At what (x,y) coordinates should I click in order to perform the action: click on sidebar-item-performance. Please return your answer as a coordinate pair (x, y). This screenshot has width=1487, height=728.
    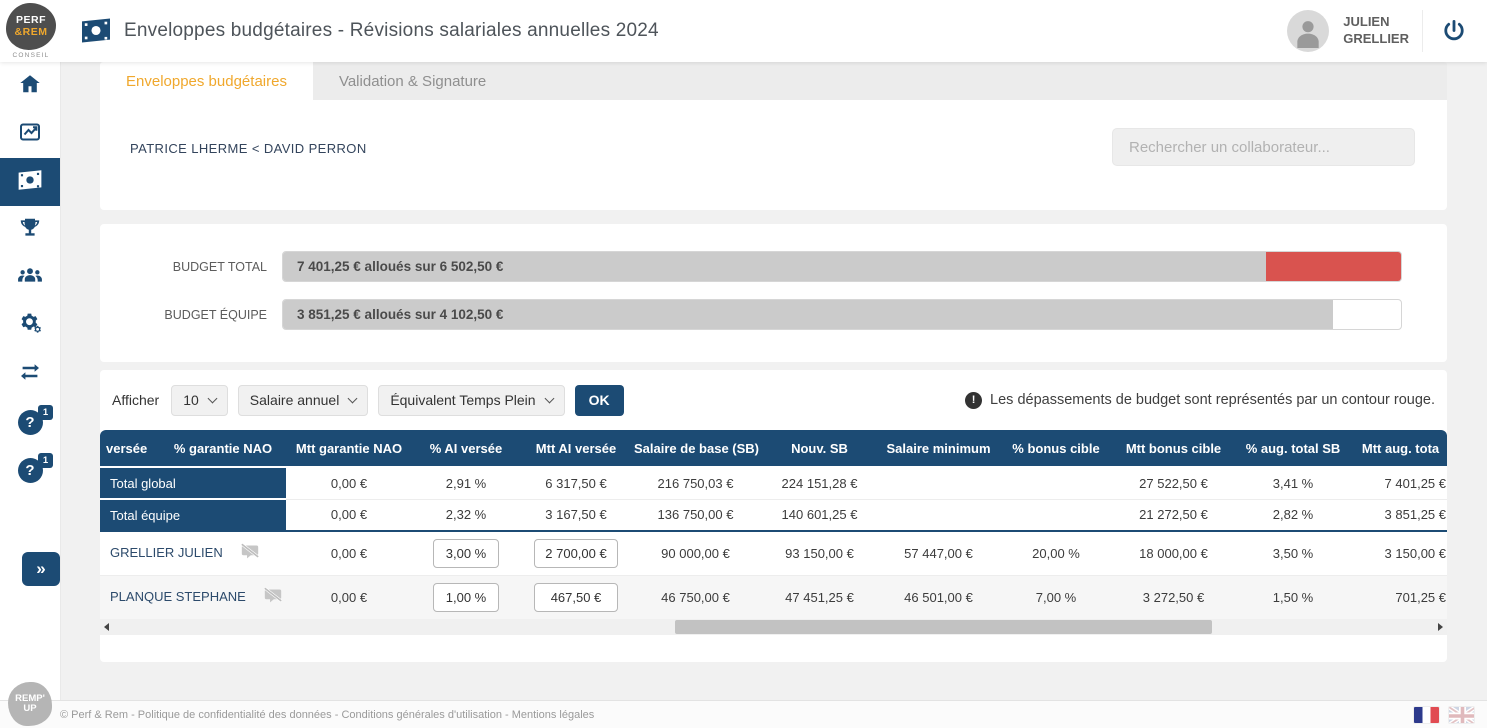
    Looking at the image, I should click on (30, 134).